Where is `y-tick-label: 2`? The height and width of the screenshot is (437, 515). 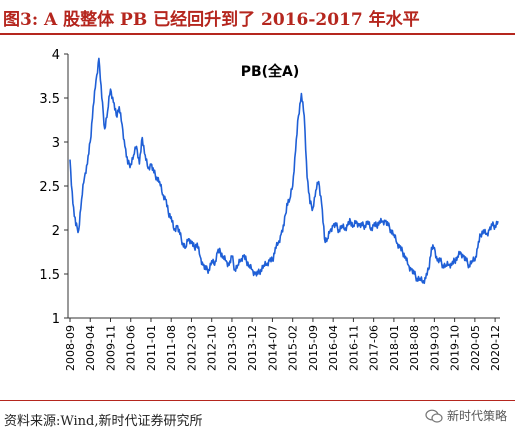
y-tick-label: 2 is located at coordinates (56, 231).